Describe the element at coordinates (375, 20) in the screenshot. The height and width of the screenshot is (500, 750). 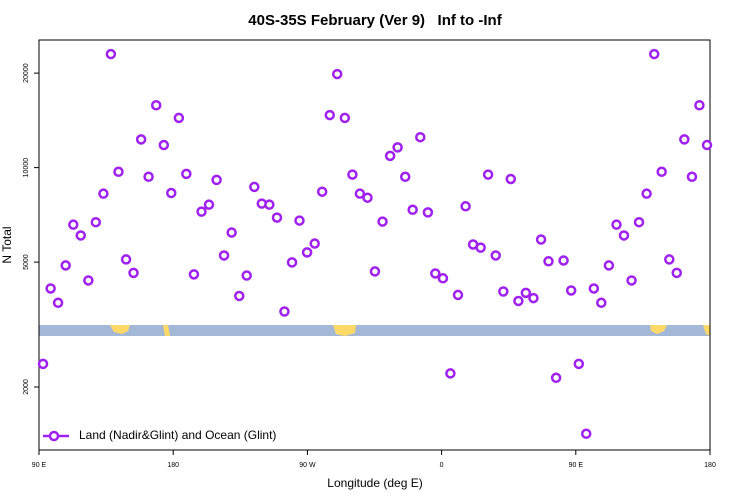
I see `chart-title: 40S-35S February (Ver 9) Inf to -Inf` at that location.